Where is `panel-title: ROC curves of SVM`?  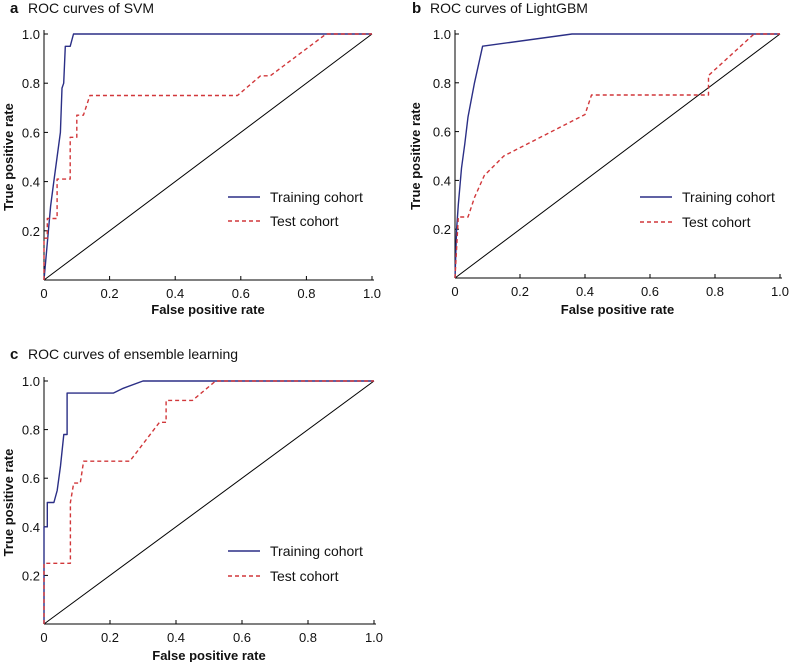
panel-title: ROC curves of SVM is located at coordinates (91, 8).